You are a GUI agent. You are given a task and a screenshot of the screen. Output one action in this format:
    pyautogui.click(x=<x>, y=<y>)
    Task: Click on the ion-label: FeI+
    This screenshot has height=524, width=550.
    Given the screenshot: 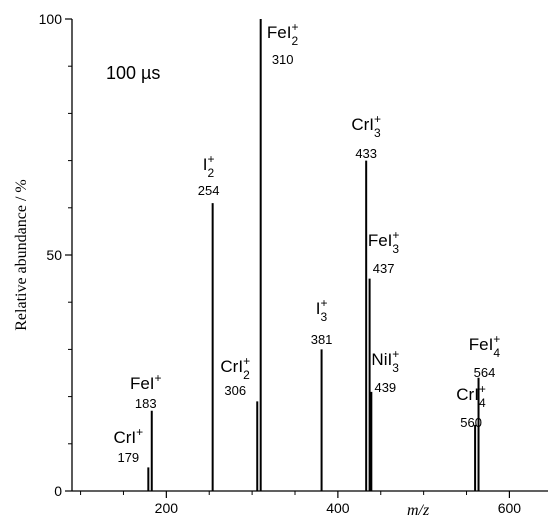 What is the action you would take?
    pyautogui.click(x=146, y=382)
    